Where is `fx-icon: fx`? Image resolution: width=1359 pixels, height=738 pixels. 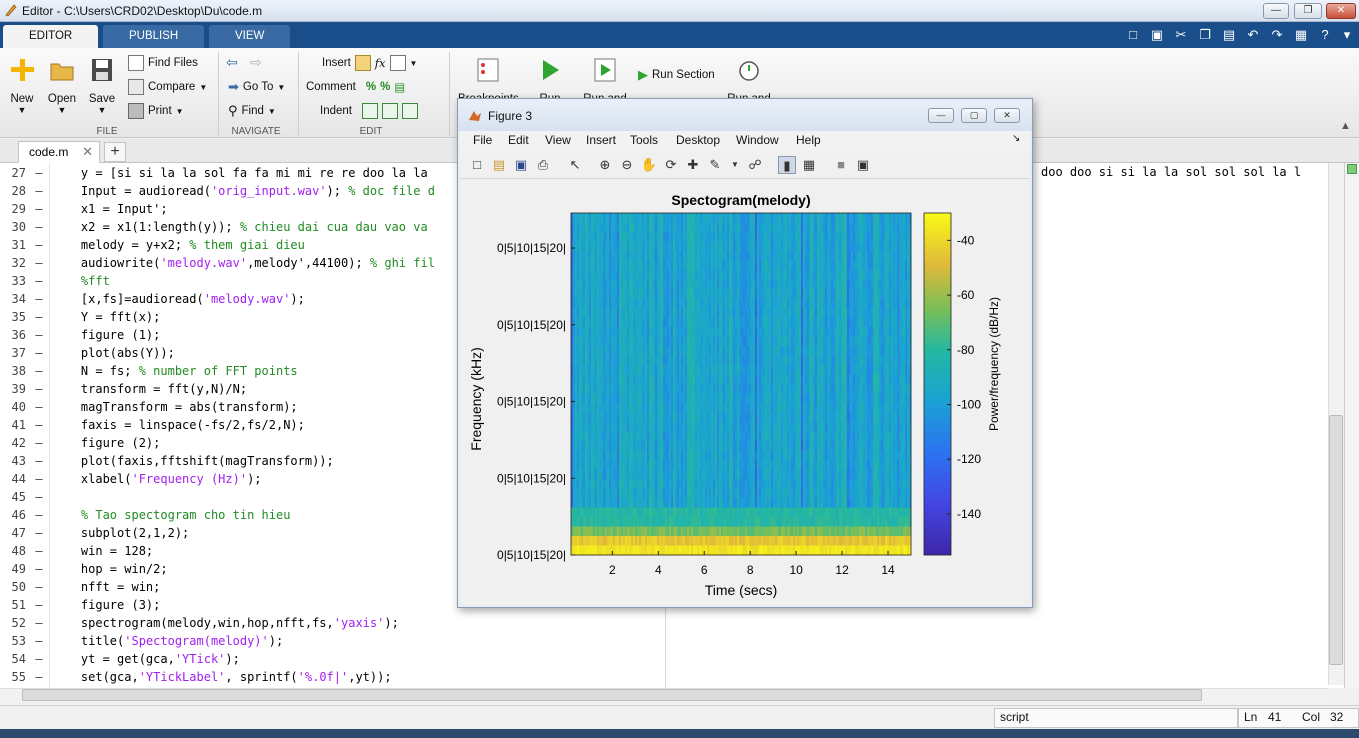
fx-icon: fx is located at coordinates (380, 63).